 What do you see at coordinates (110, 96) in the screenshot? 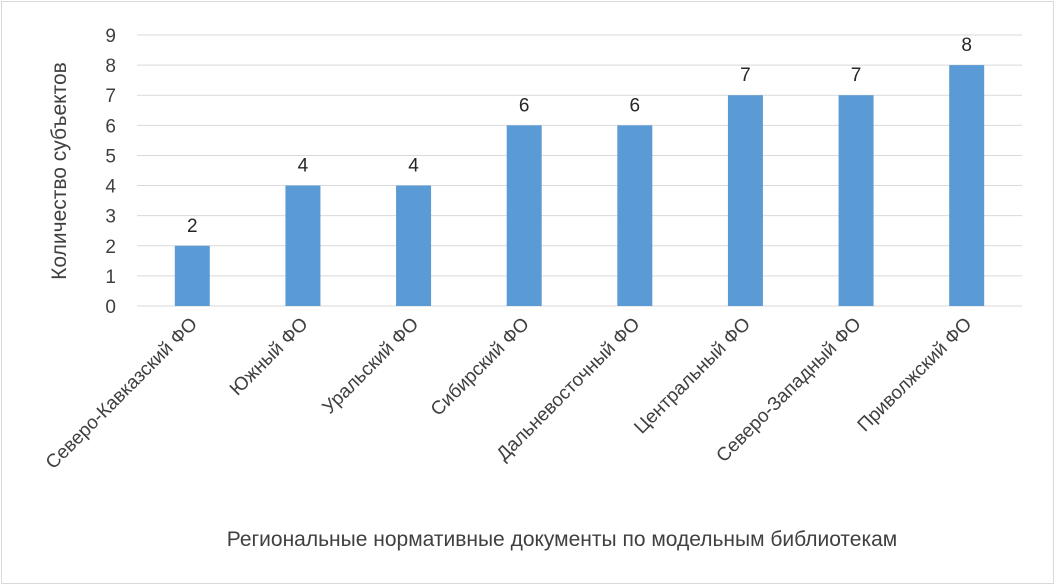
I see `y-tick-label: 7` at bounding box center [110, 96].